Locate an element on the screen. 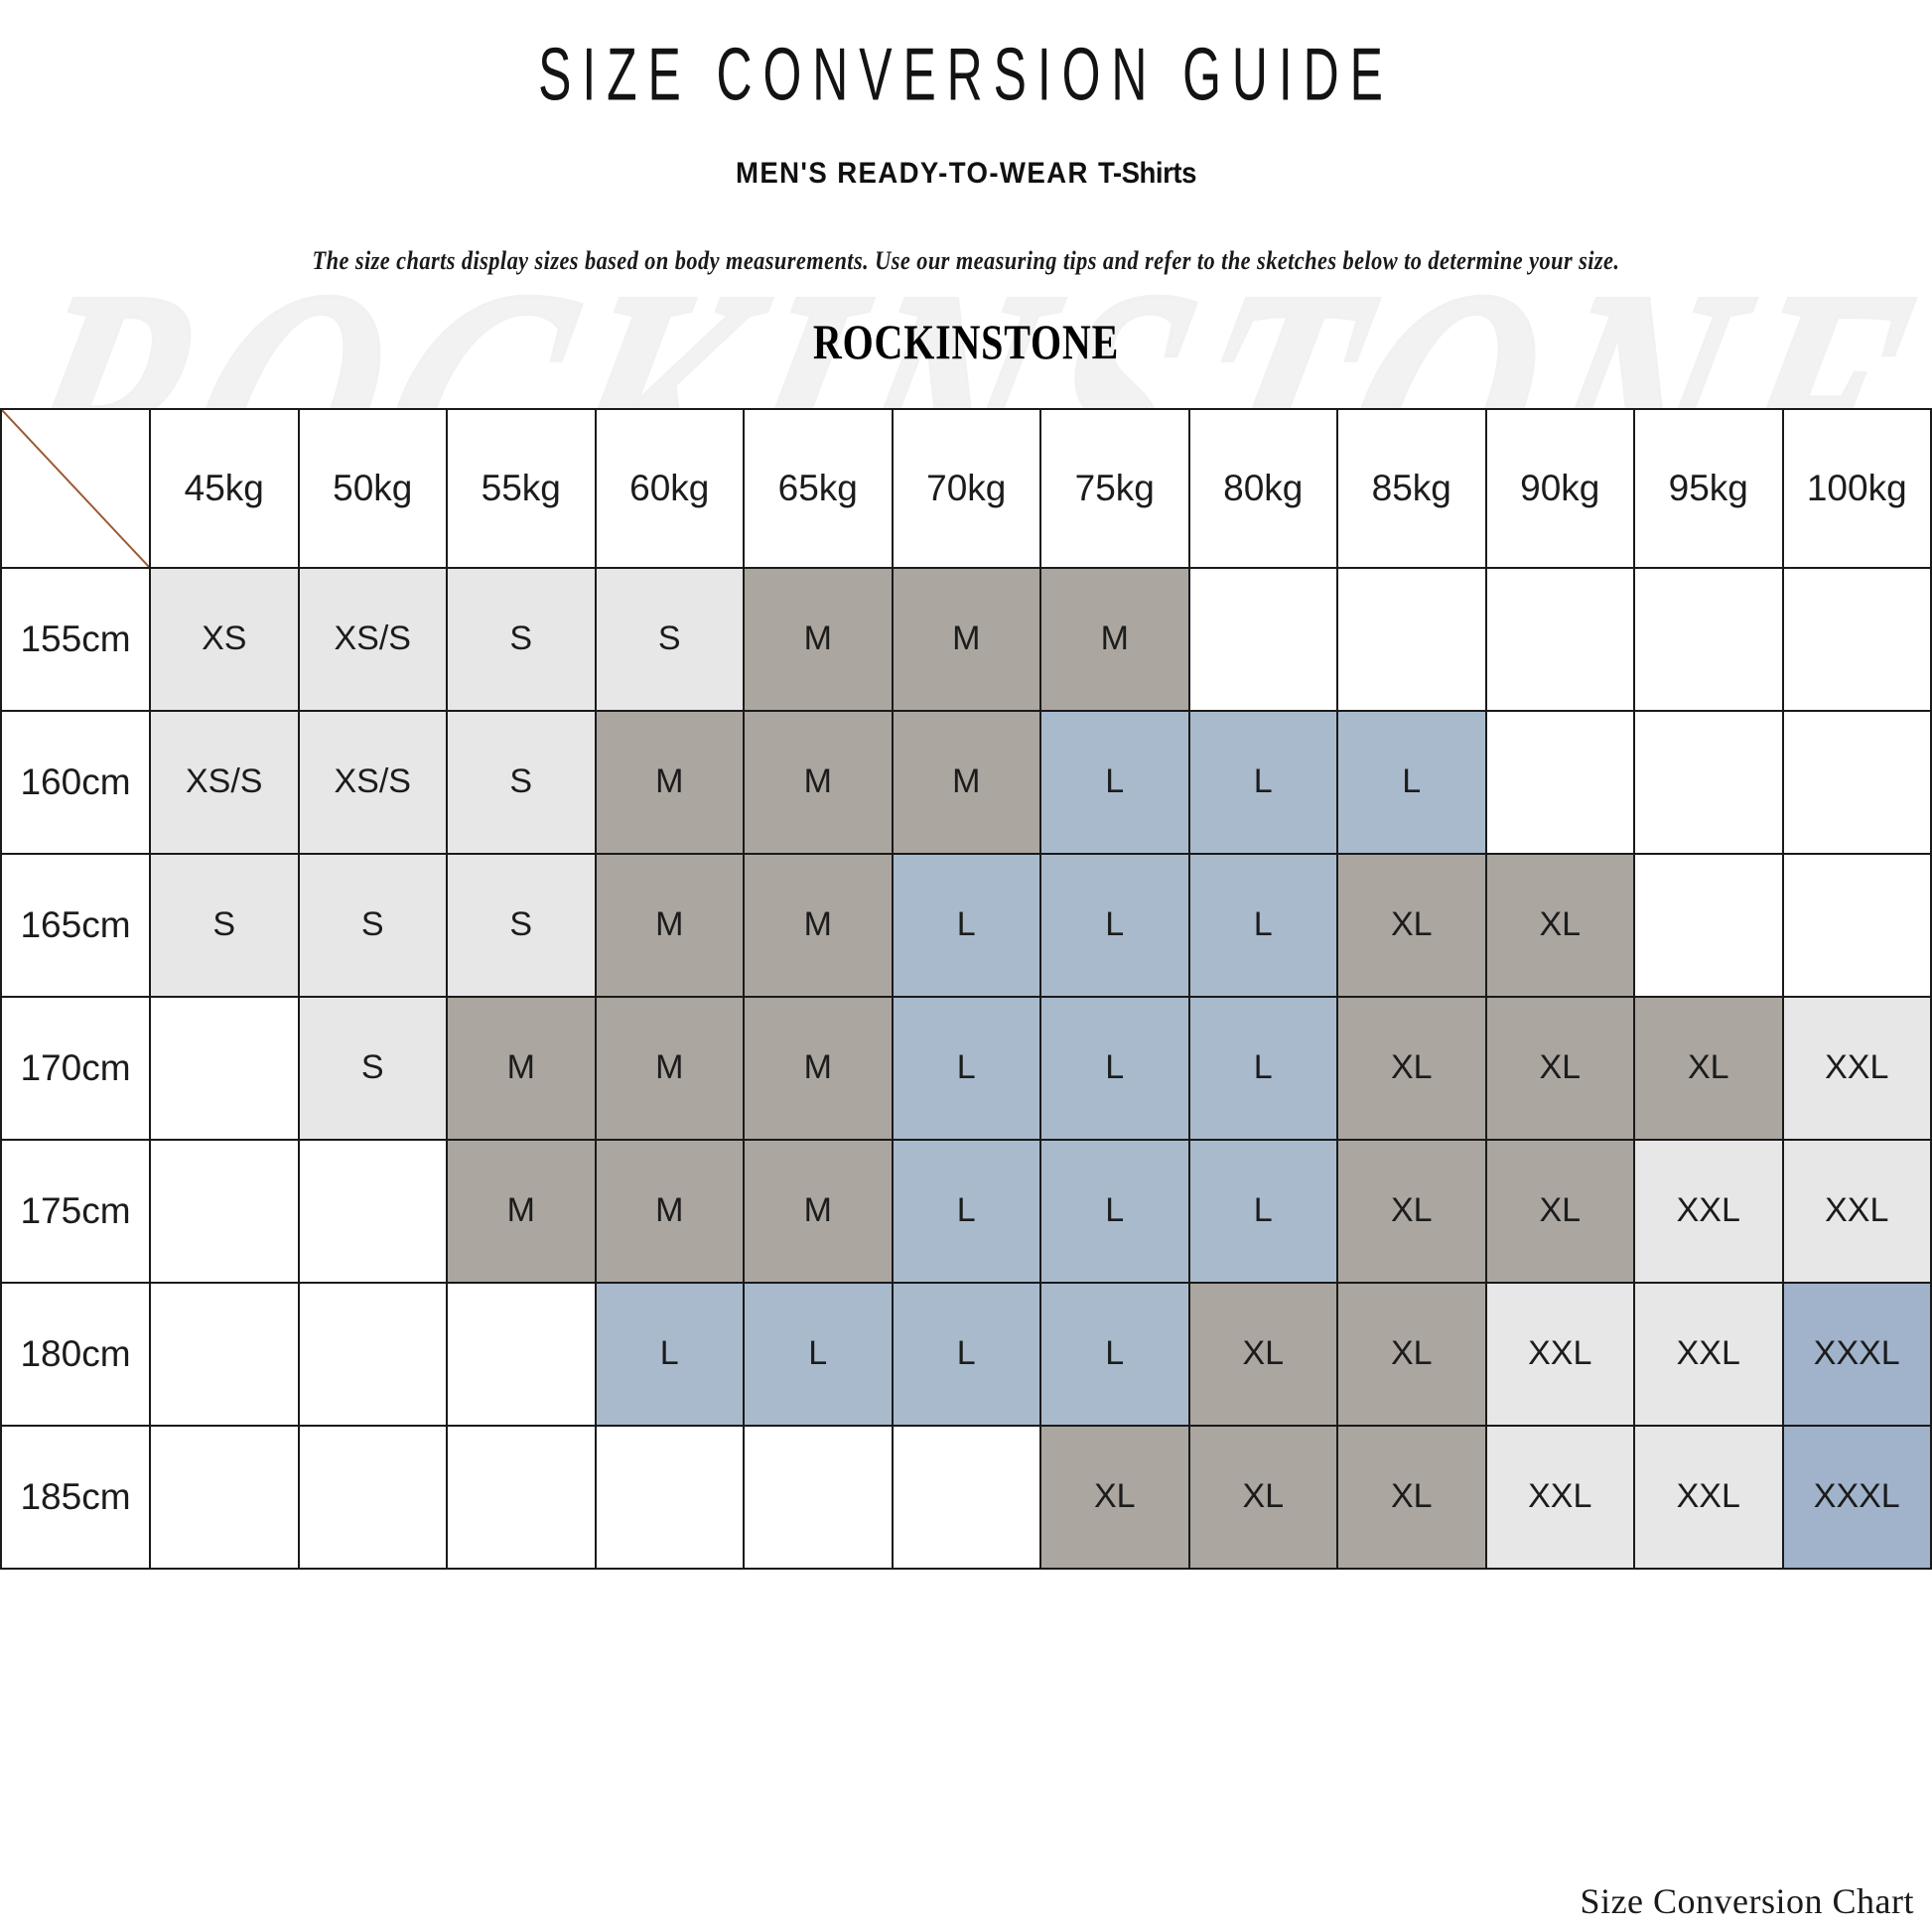 The height and width of the screenshot is (1932, 1932). footer-caption: Size Conversion Chart is located at coordinates (1747, 1901).